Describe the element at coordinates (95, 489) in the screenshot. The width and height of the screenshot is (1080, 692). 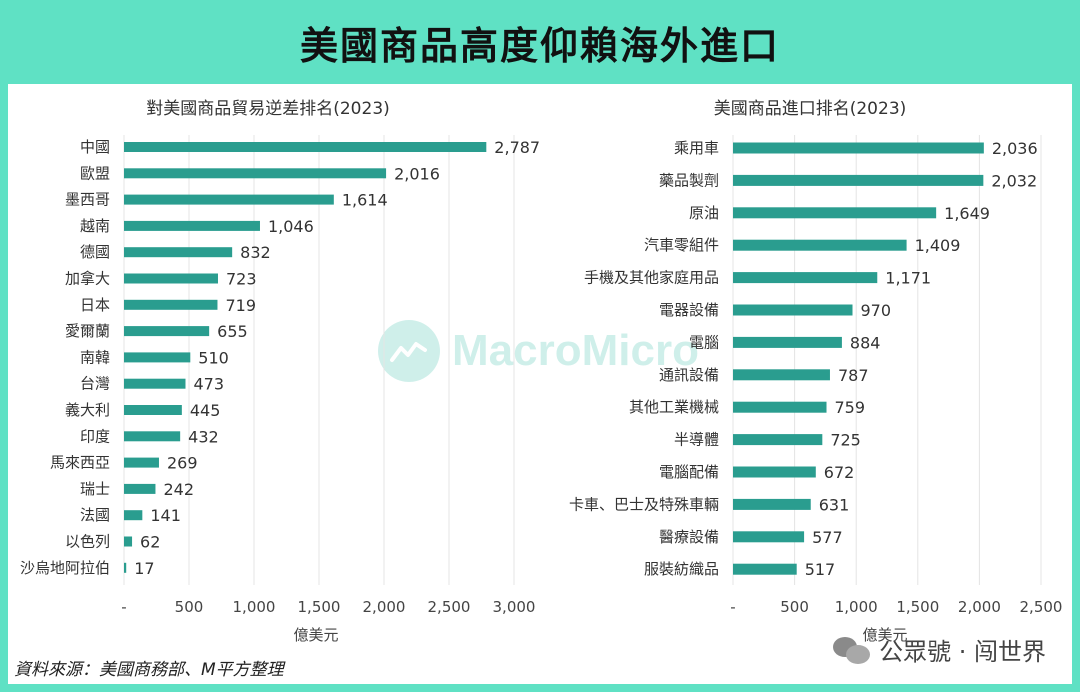
I see `left-category-label: 瑞士` at that location.